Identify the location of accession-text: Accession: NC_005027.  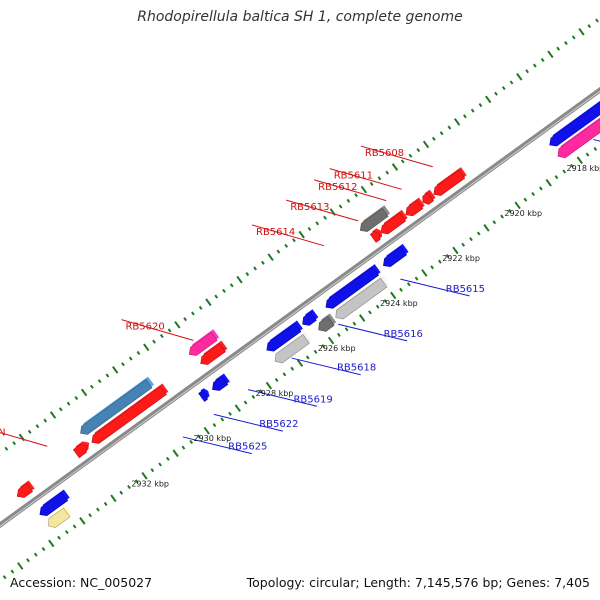
(81, 582).